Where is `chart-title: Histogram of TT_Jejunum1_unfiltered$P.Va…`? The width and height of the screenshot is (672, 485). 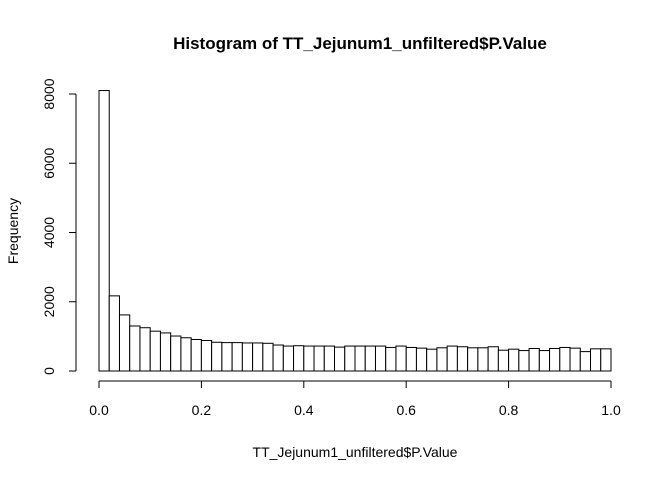
chart-title: Histogram of TT_Jejunum1_unfiltered$P.Va… is located at coordinates (360, 43).